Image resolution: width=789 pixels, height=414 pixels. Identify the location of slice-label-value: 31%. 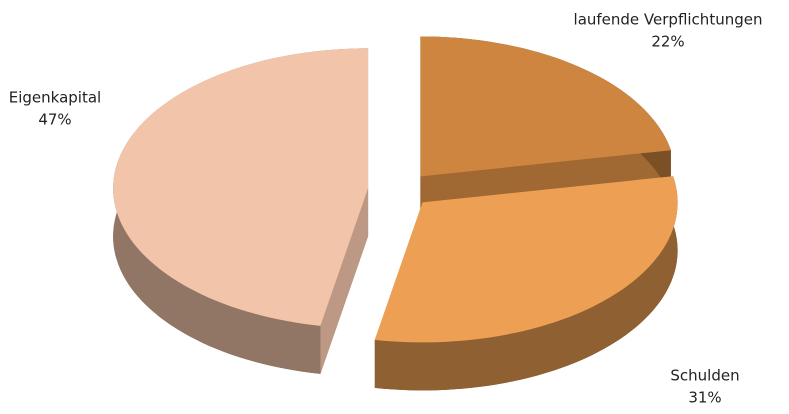
(704, 398).